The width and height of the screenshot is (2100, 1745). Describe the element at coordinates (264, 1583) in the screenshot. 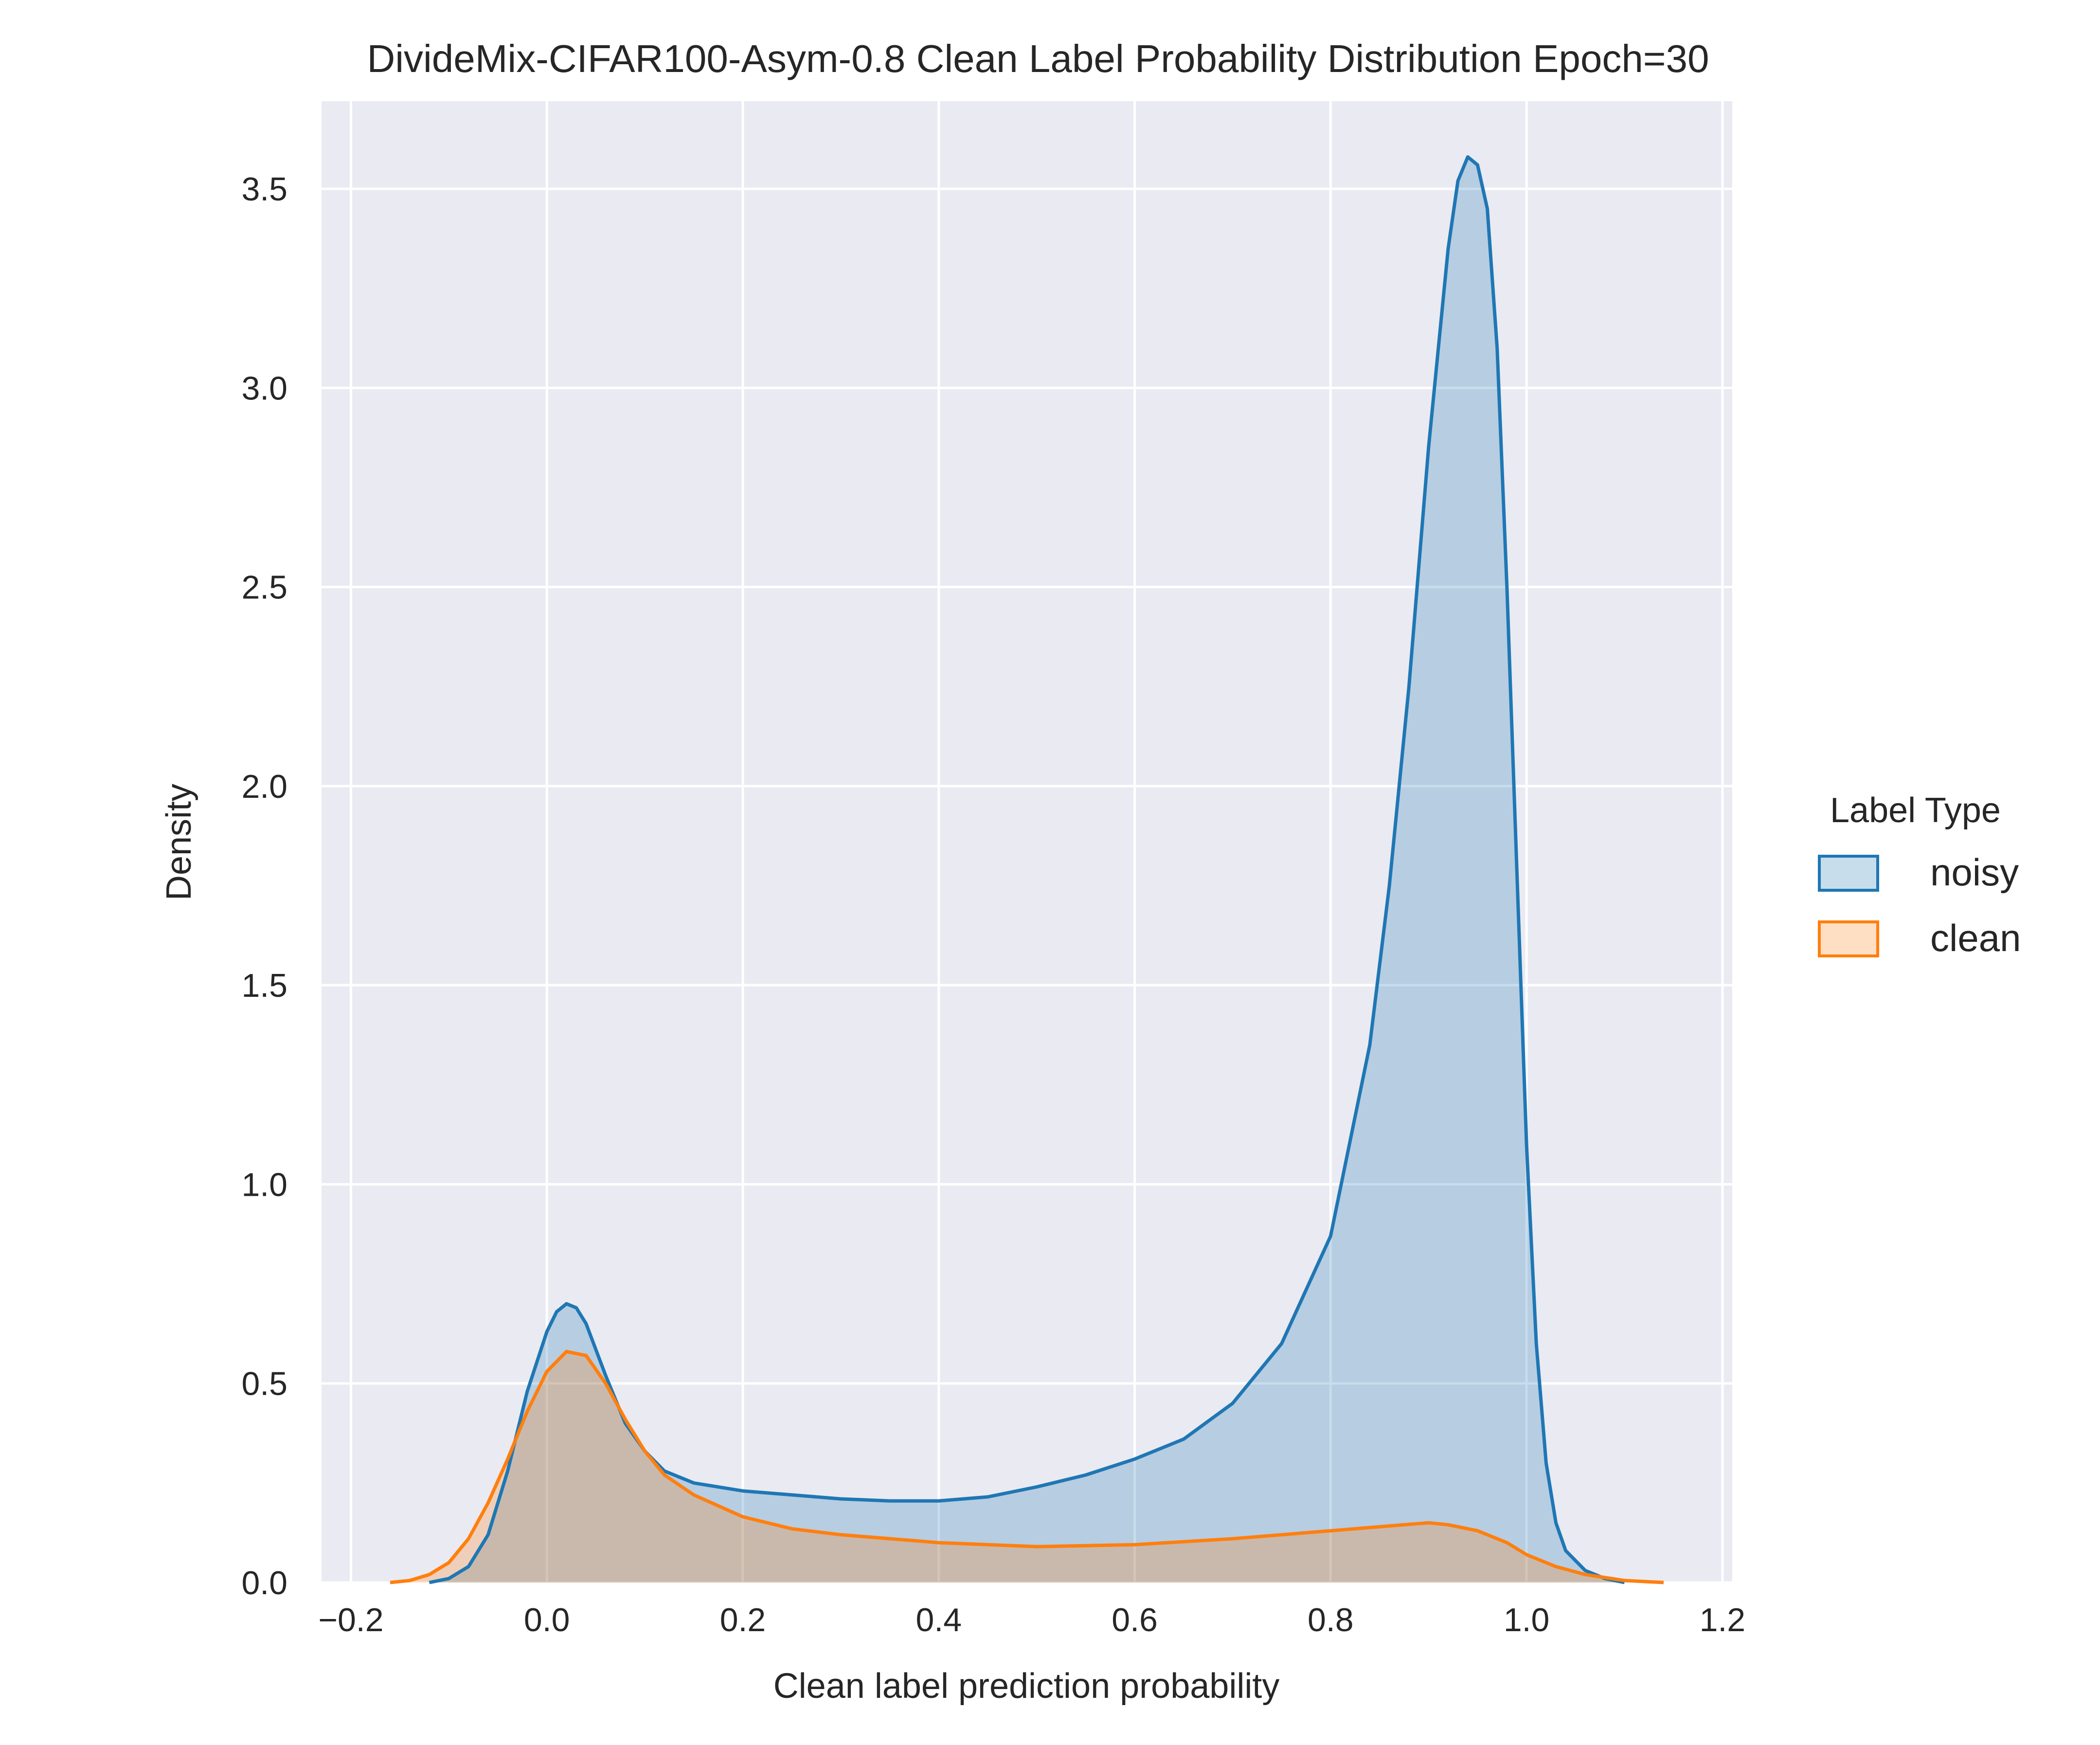

I see `y-tick-label: 0.0` at that location.